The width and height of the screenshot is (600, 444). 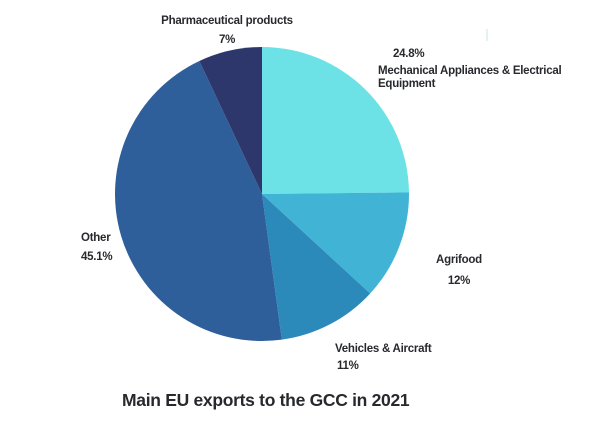 I want to click on segment-value: 11%, so click(x=348, y=366).